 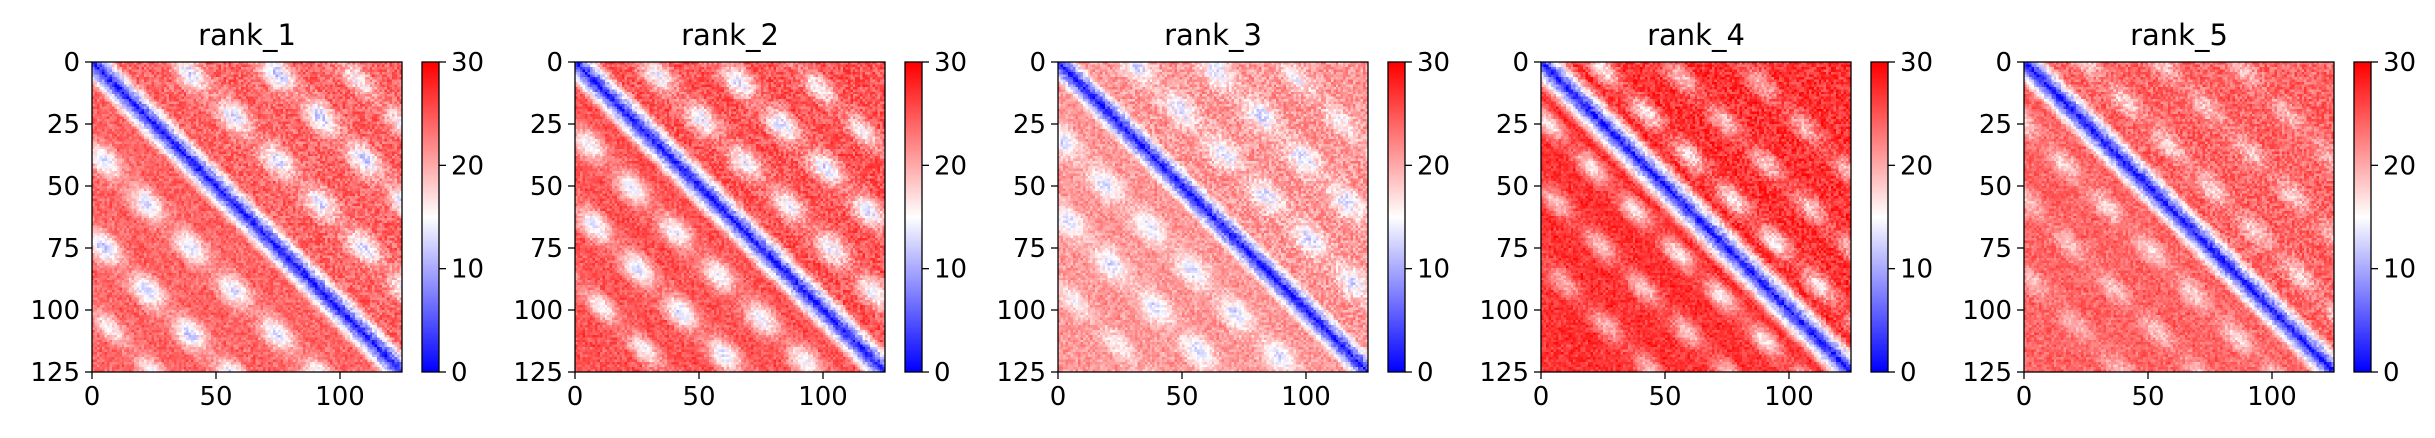 What do you see at coordinates (247, 35) in the screenshot?
I see `panel-title: rank_1` at bounding box center [247, 35].